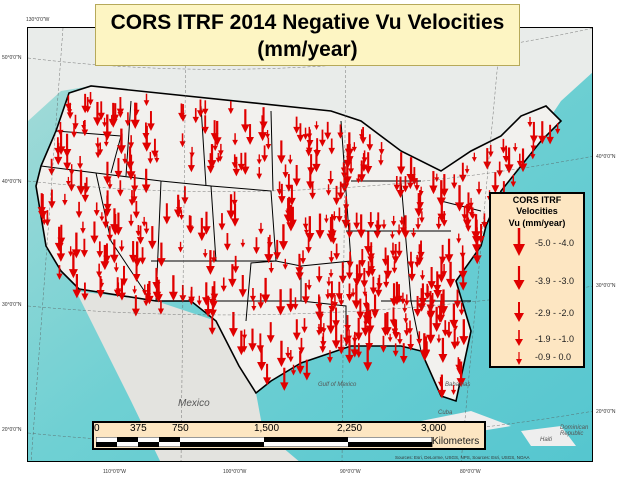  I want to click on coord-right-2: 20°0'0"N, so click(606, 412).